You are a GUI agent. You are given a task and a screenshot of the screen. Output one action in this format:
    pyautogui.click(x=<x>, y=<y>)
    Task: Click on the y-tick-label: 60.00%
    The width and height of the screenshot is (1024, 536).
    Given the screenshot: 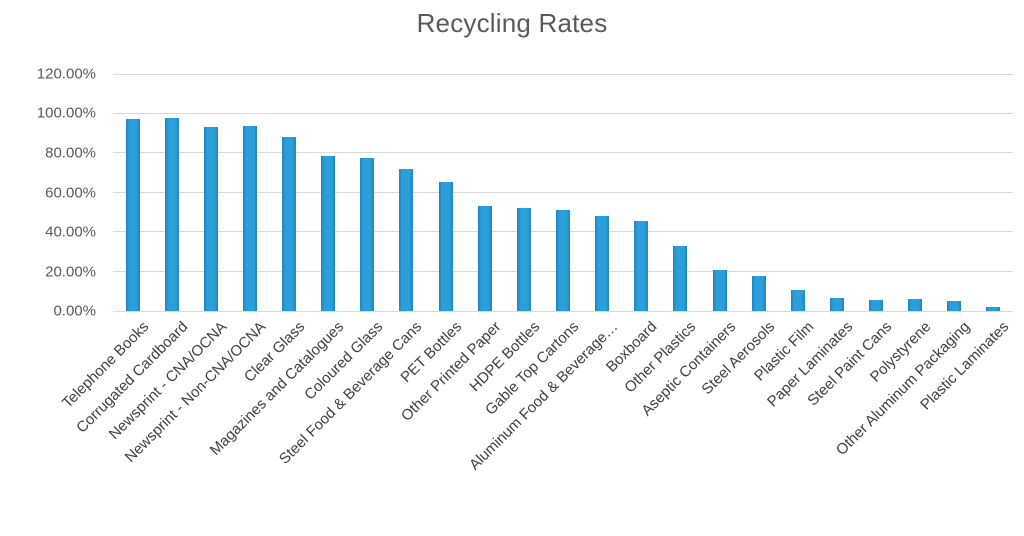 What is the action you would take?
    pyautogui.click(x=70, y=192)
    